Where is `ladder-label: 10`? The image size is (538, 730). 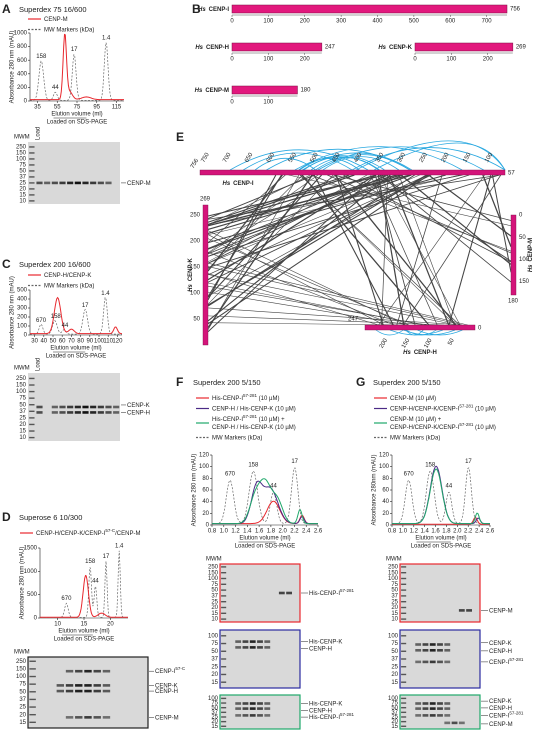
ladder-label: 10 is located at coordinates (22, 201).